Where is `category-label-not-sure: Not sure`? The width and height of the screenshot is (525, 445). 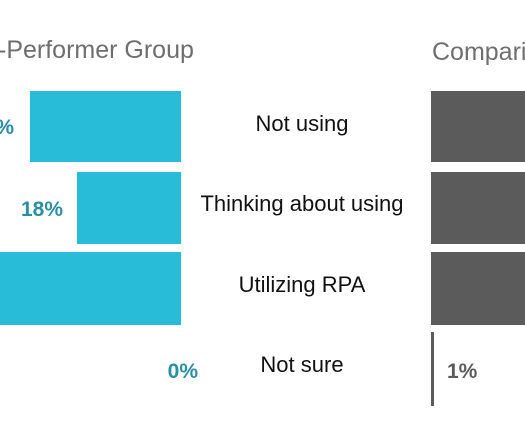 category-label-not-sure: Not sure is located at coordinates (301, 364).